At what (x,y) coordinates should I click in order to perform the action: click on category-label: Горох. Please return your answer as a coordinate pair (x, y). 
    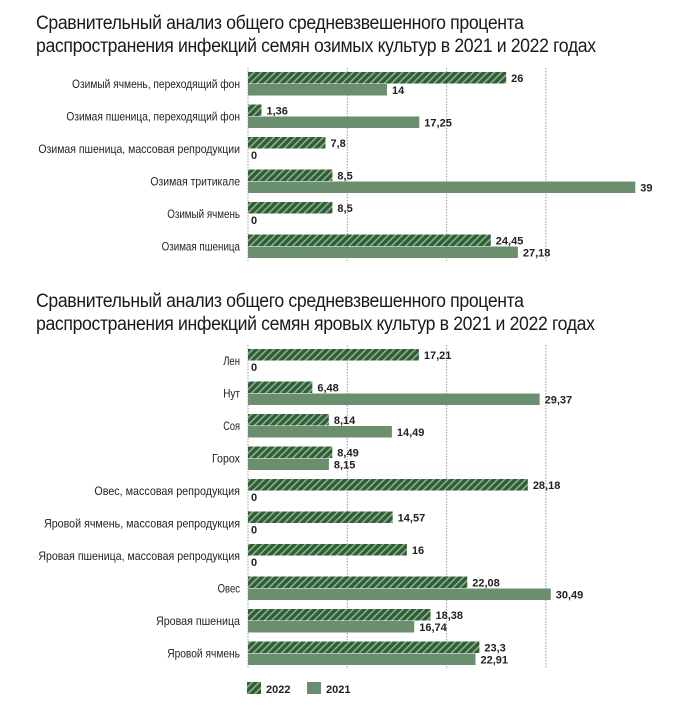
    Looking at the image, I should click on (226, 459).